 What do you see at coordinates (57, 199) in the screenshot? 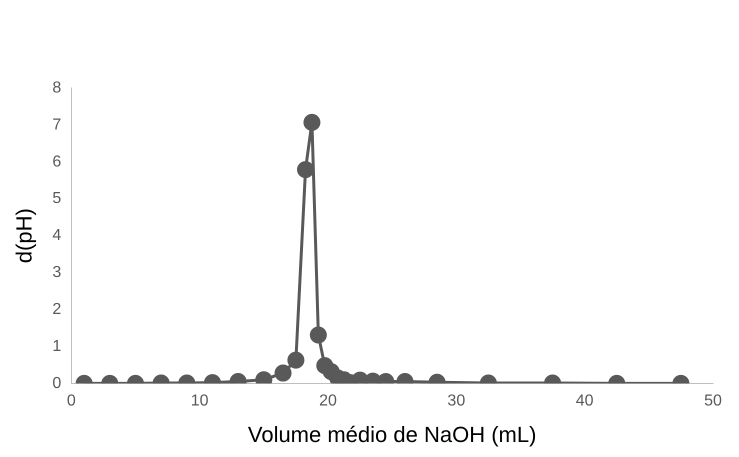
I see `y-tick-label: 5` at bounding box center [57, 199].